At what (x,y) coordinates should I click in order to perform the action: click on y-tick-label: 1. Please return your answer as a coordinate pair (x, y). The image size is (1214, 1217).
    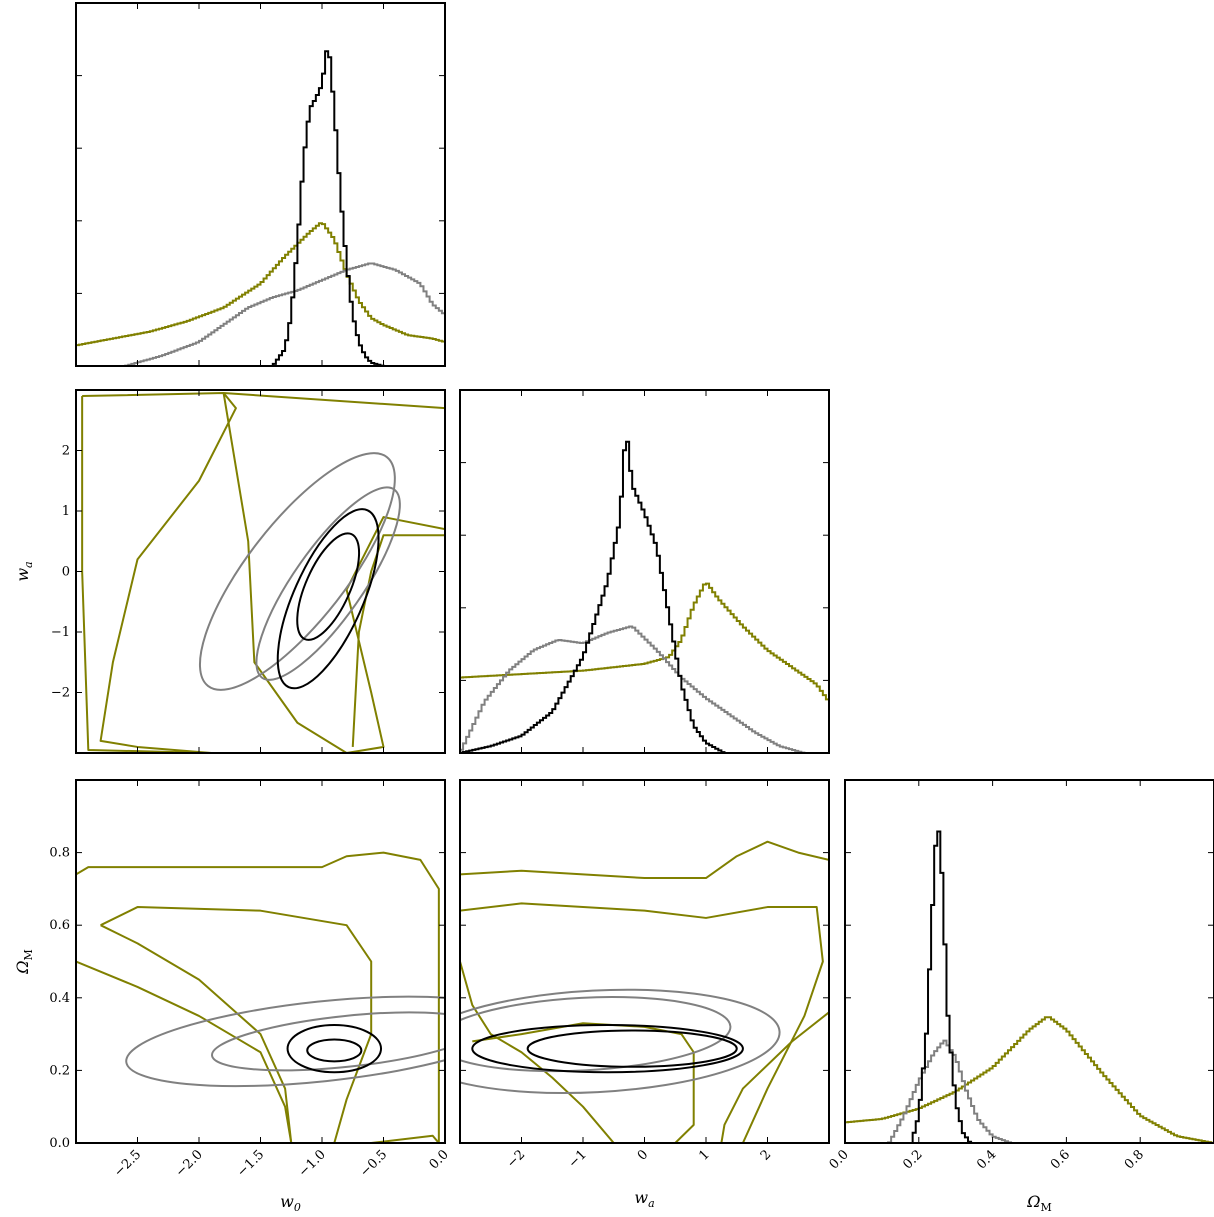
    Looking at the image, I should click on (66, 511).